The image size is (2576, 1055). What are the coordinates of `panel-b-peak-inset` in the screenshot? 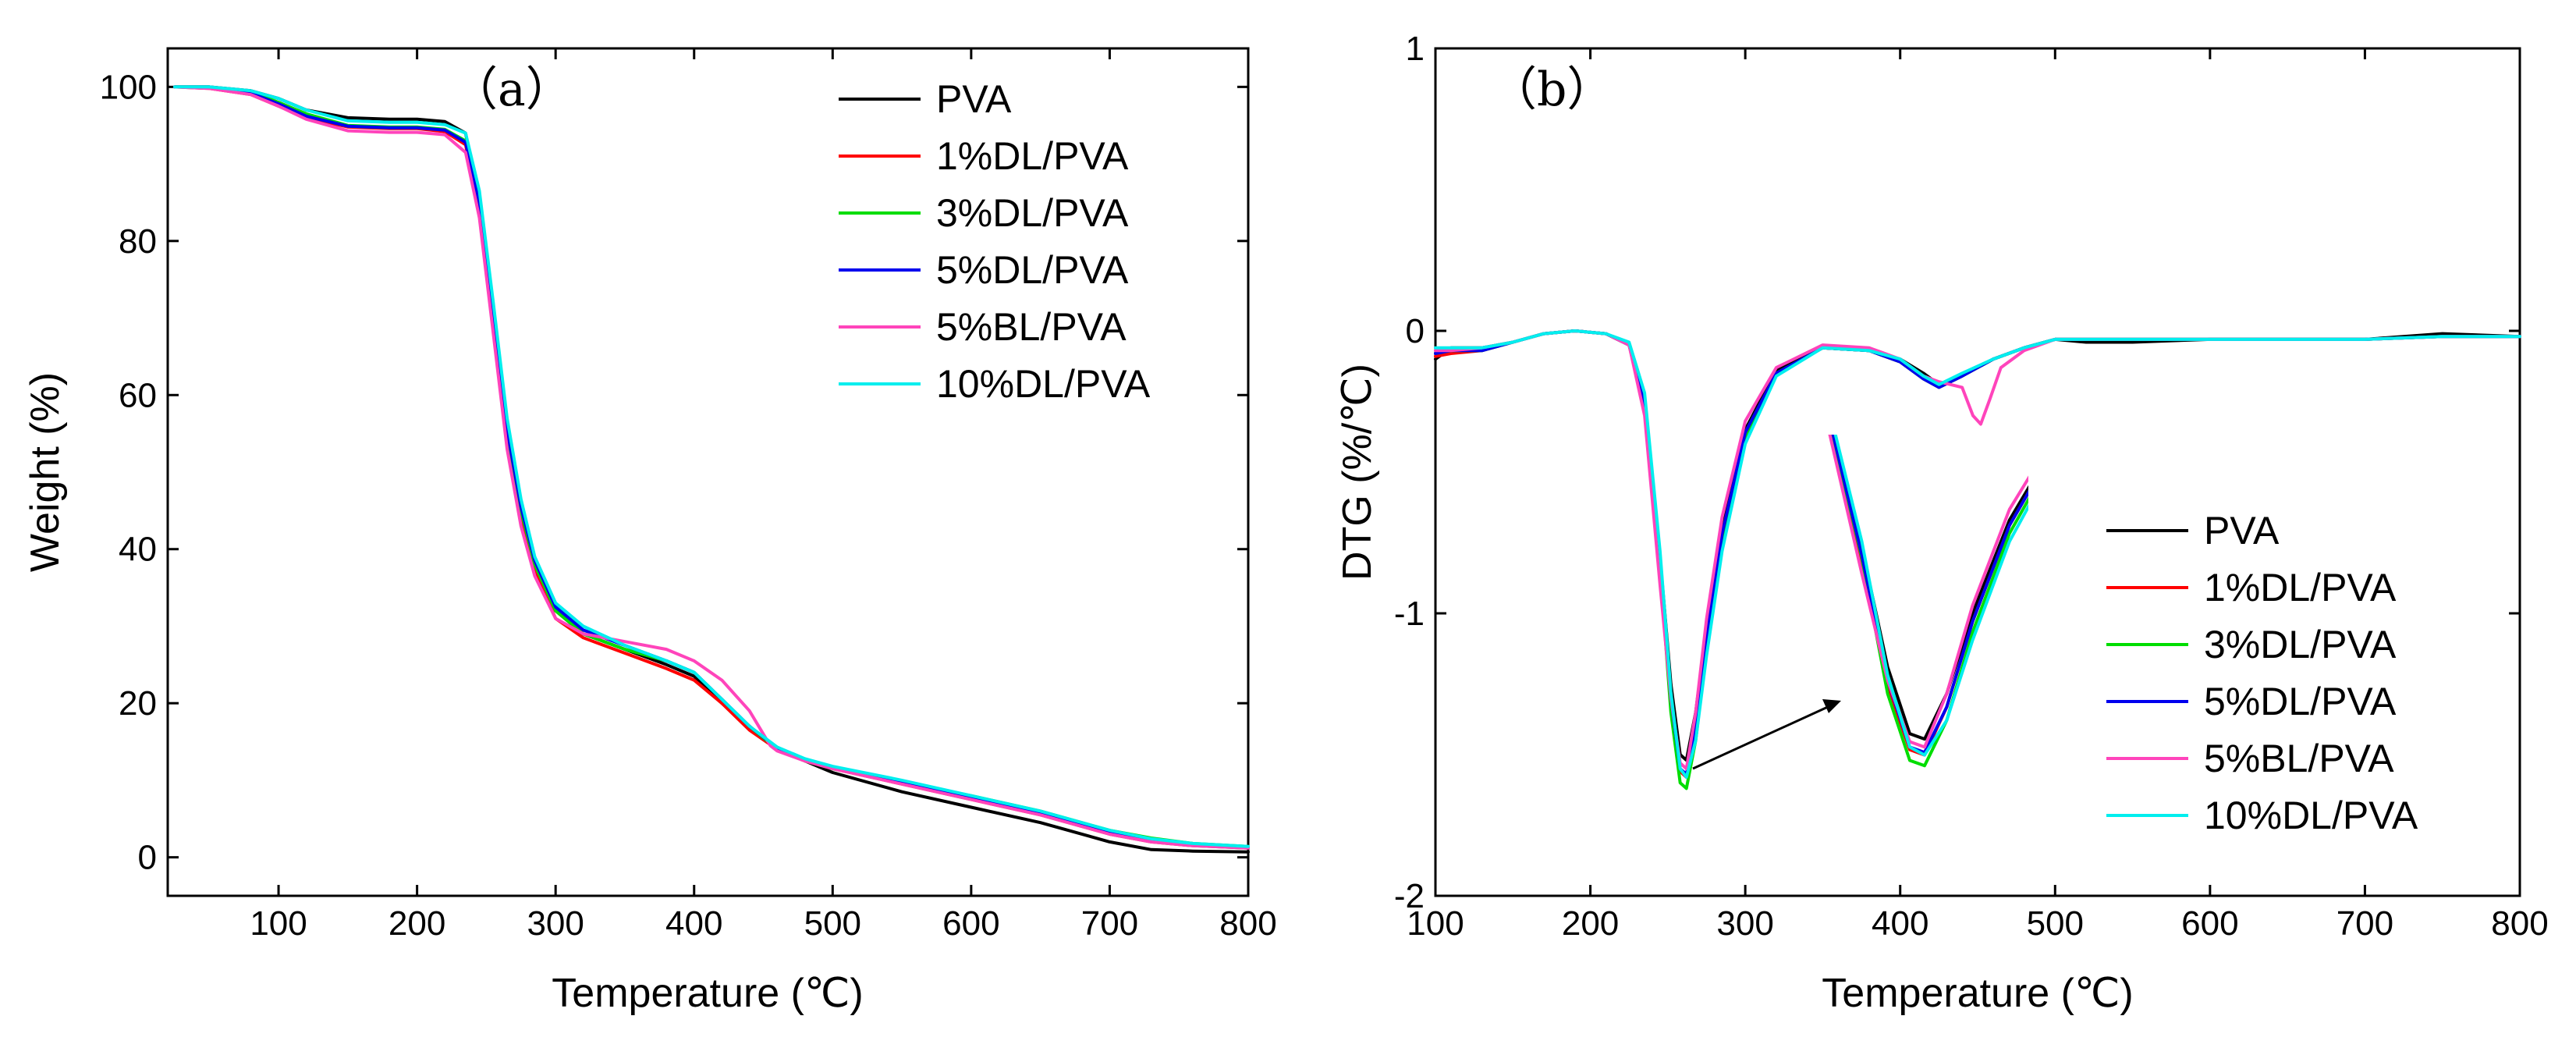 It's located at (1928, 601).